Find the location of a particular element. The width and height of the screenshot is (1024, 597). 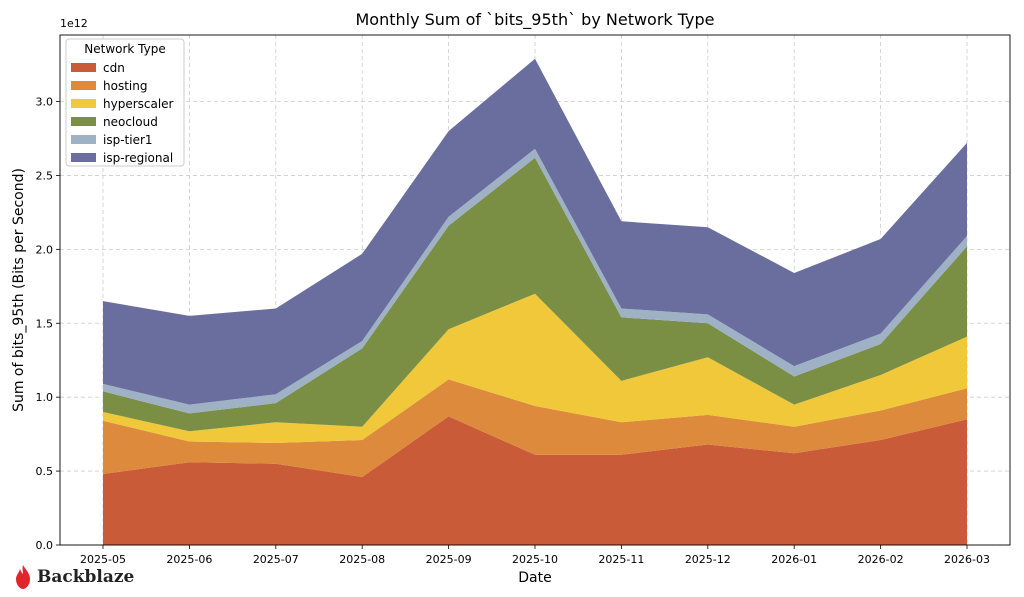

y-tick-label: 3.0 is located at coordinates (45, 102).